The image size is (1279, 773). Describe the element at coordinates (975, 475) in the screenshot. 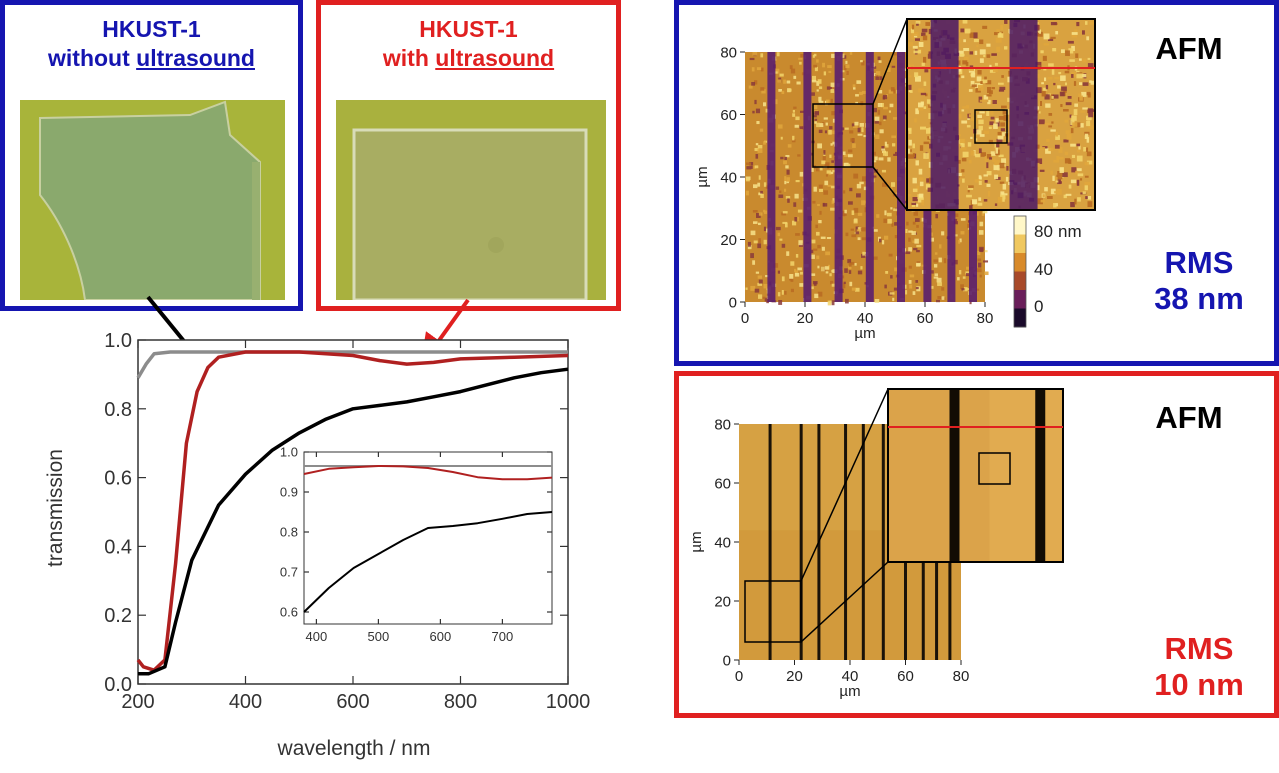

I see `zoom-frame` at that location.